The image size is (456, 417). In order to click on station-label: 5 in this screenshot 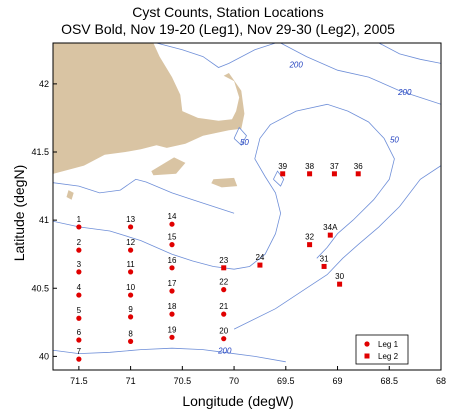, I will do `click(79, 310)`.